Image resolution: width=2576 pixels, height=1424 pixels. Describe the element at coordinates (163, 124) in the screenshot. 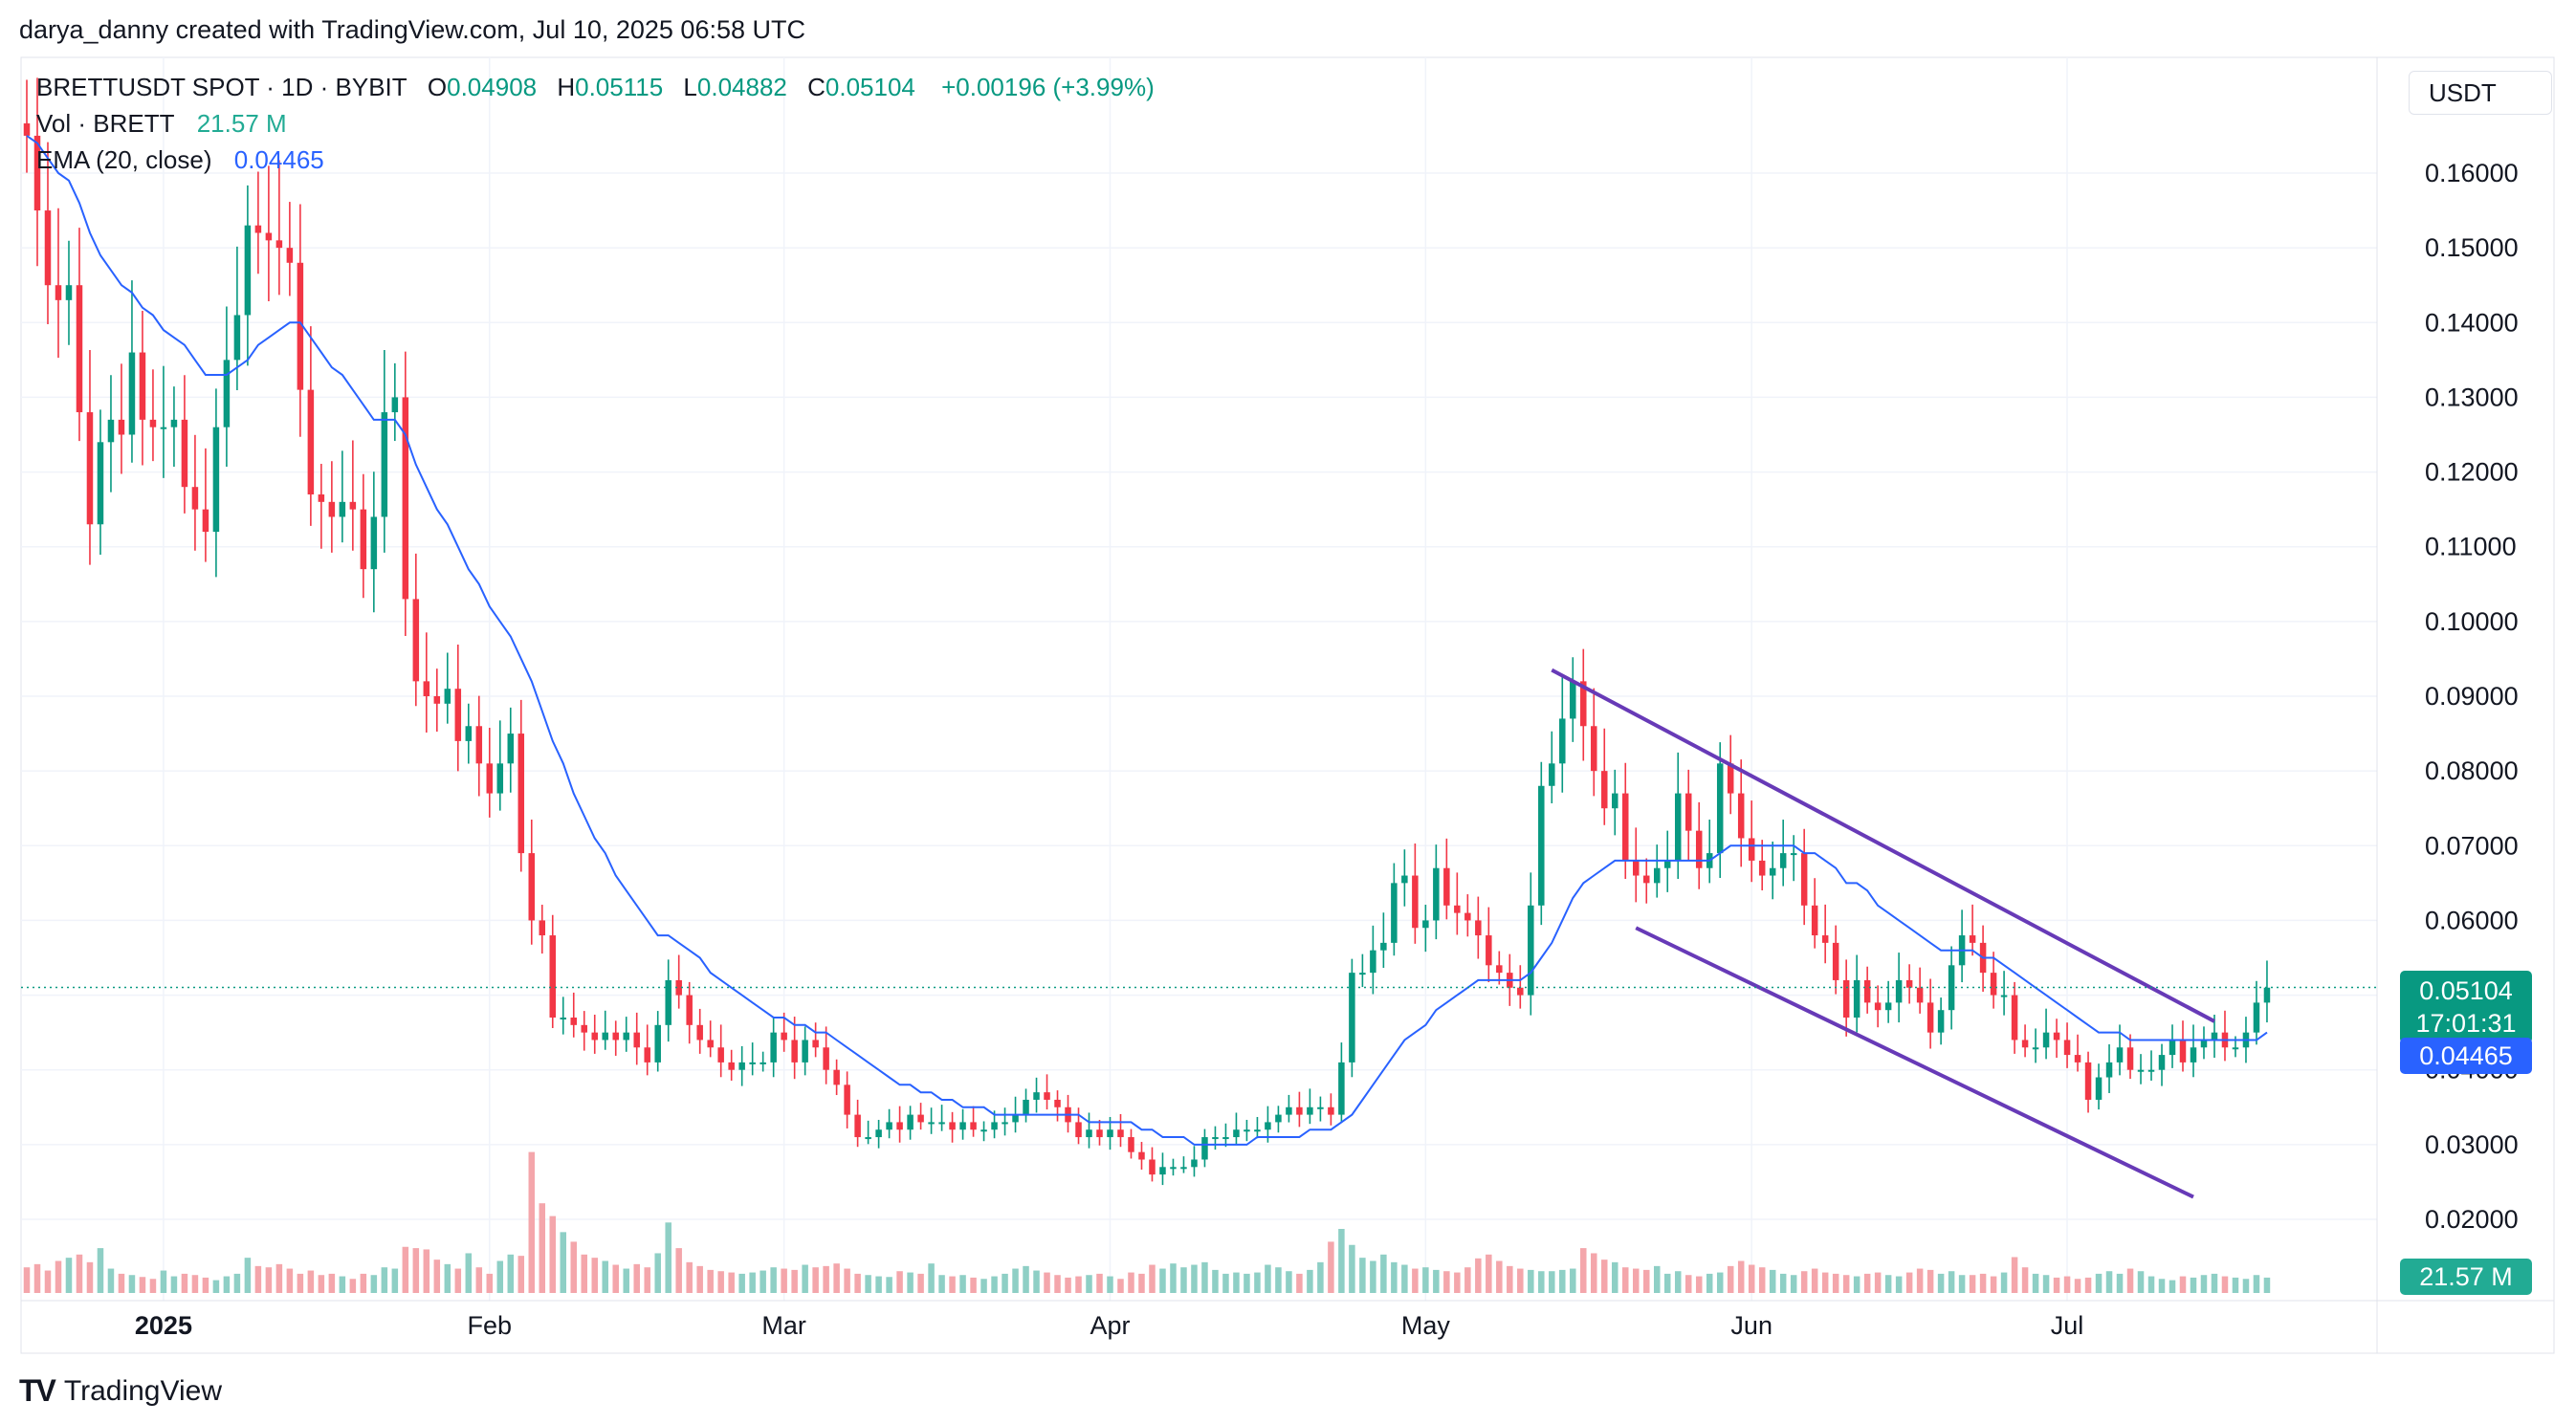

I see `volume-legend: Vol · BRETT 21.57 M` at that location.